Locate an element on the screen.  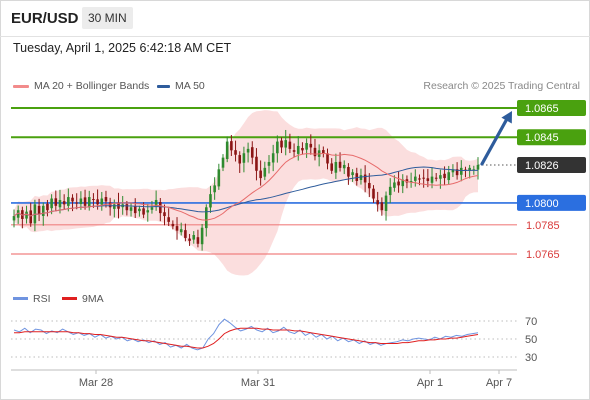
legend-ma50: MA 50 is located at coordinates (181, 86).